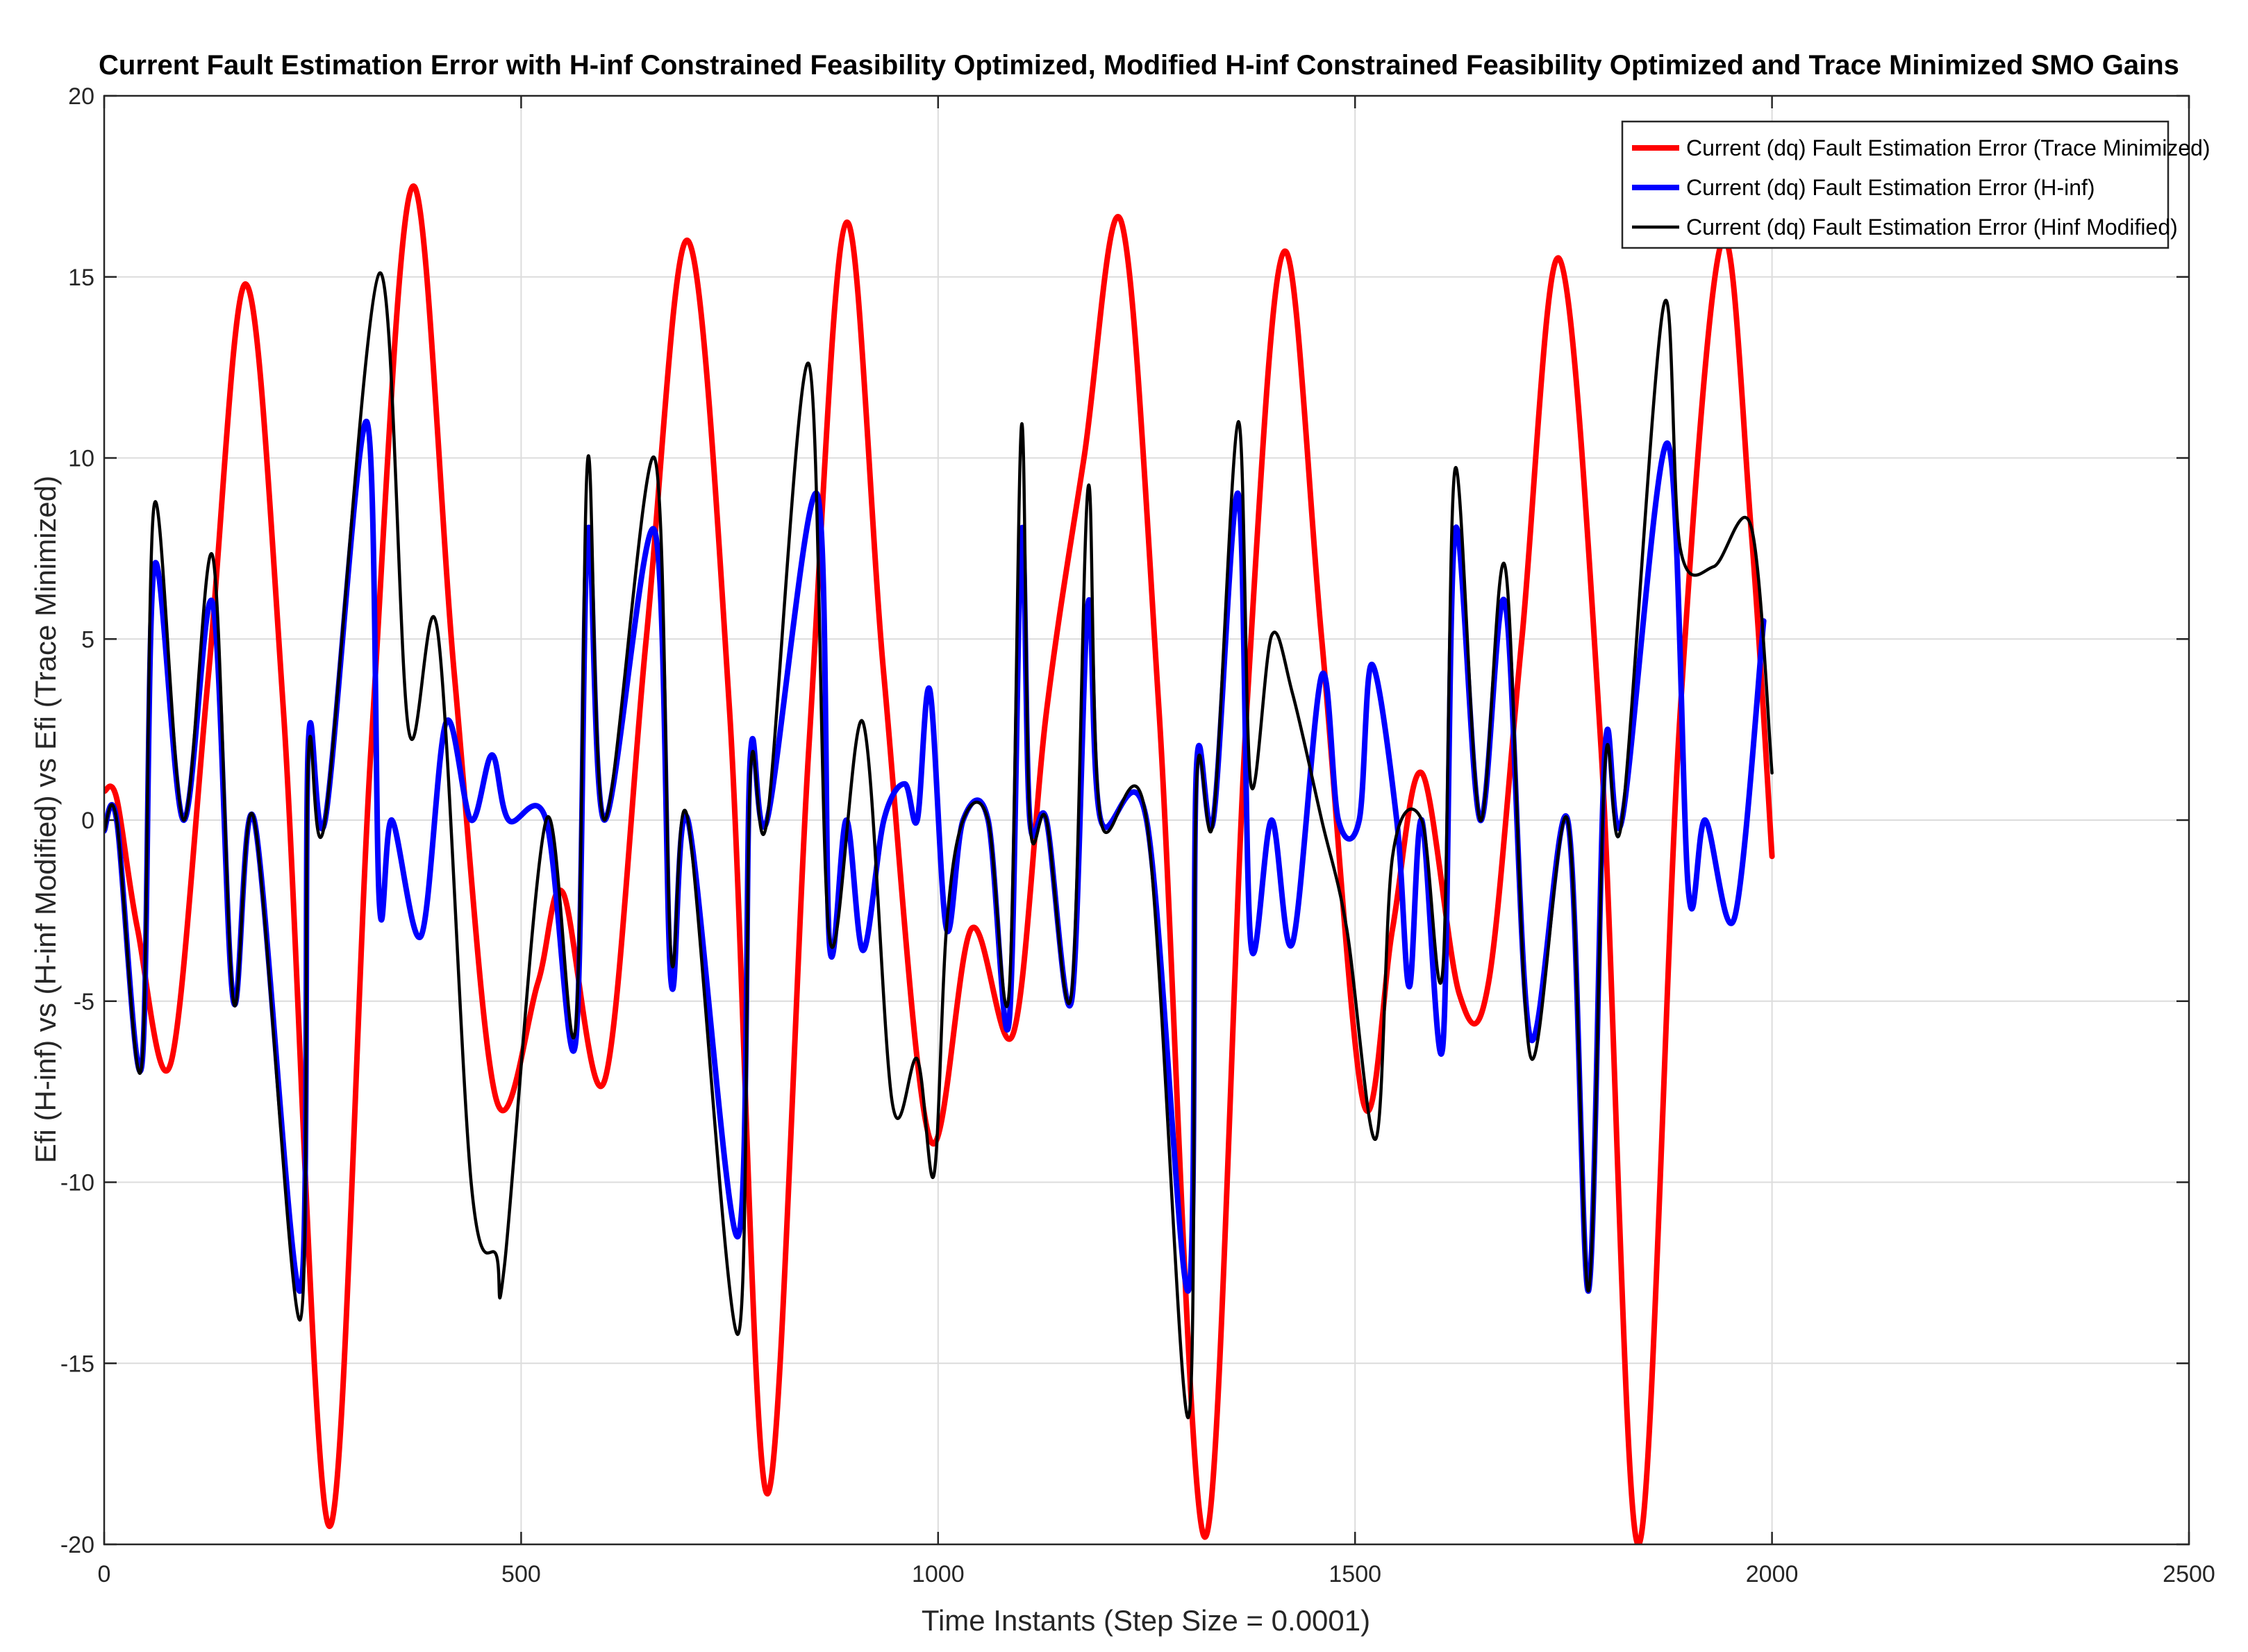  What do you see at coordinates (1146, 1620) in the screenshot?
I see `x-axis-label: Time Instants (Step Size = 0.0001)` at bounding box center [1146, 1620].